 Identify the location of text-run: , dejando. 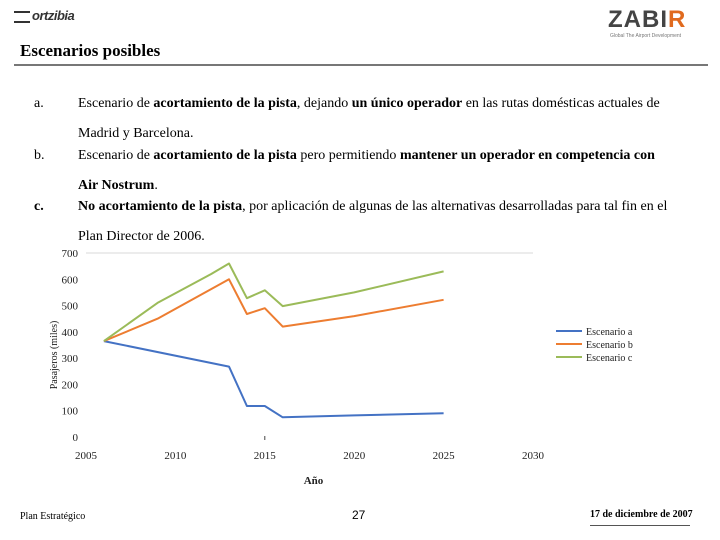
(324, 103).